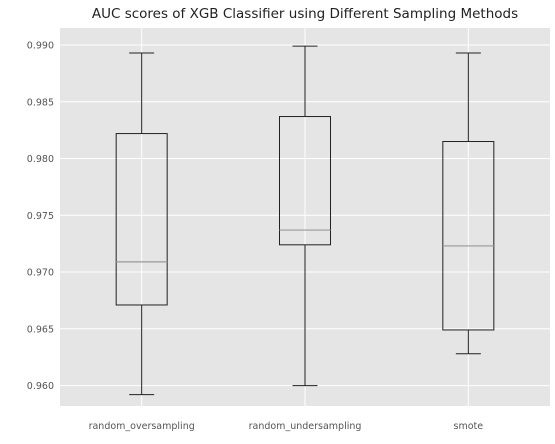 The width and height of the screenshot is (555, 444). I want to click on x-tick-label: random_undersampling, so click(305, 426).